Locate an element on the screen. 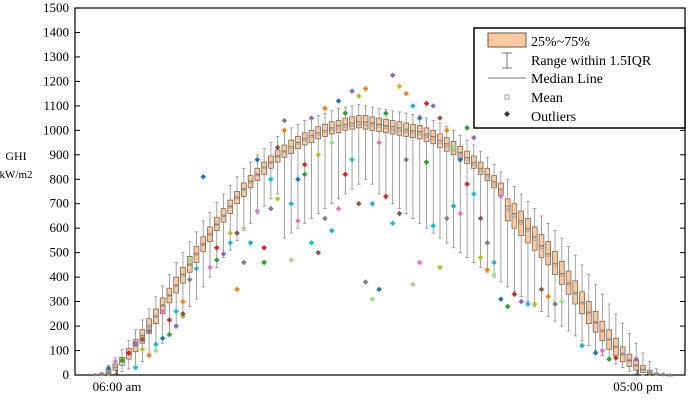  y-tick-label: 1500 is located at coordinates (56, 7).